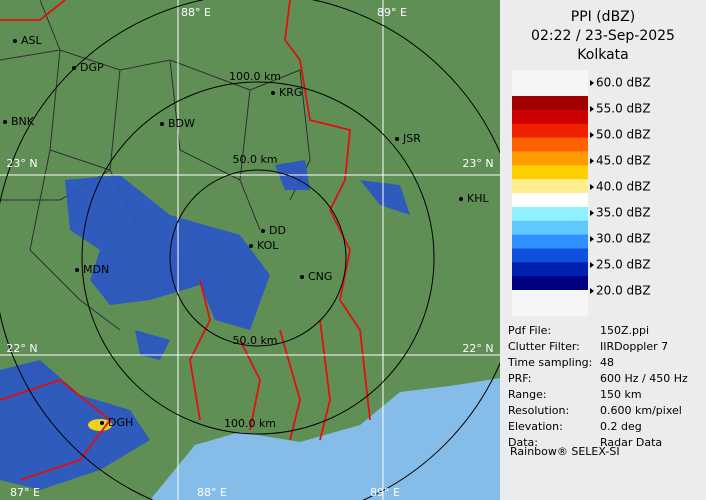 The image size is (706, 500). Describe the element at coordinates (623, 187) in the screenshot. I see `legend-label: 40.0 dBZ` at that location.